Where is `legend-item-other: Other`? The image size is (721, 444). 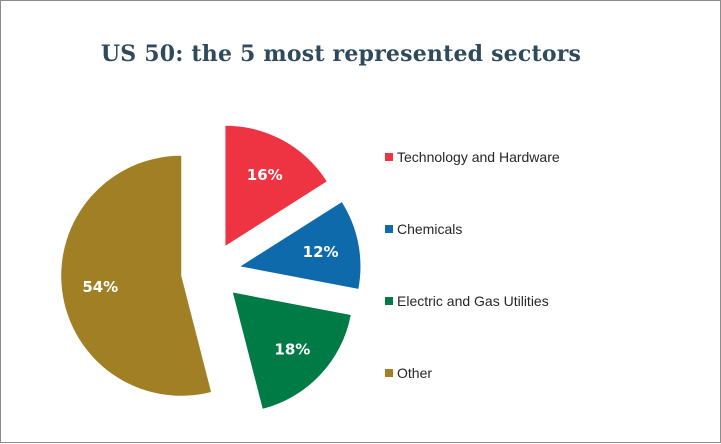
legend-item-other: Other is located at coordinates (408, 375).